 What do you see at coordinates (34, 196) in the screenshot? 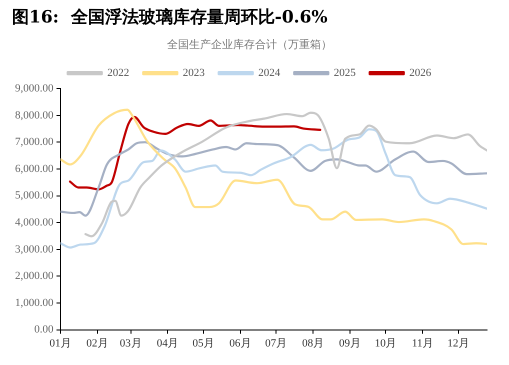
I see `y-tick-label: 5,000.00` at bounding box center [34, 196].